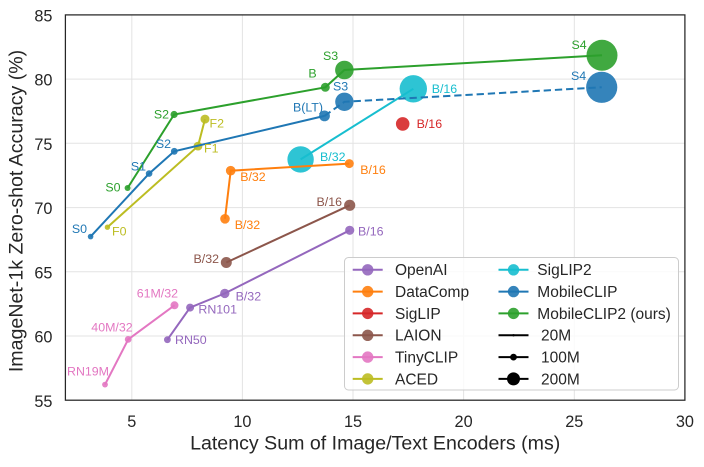 This screenshot has width=704, height=467. Describe the element at coordinates (418, 336) in the screenshot. I see `svg-text: LAION` at that location.